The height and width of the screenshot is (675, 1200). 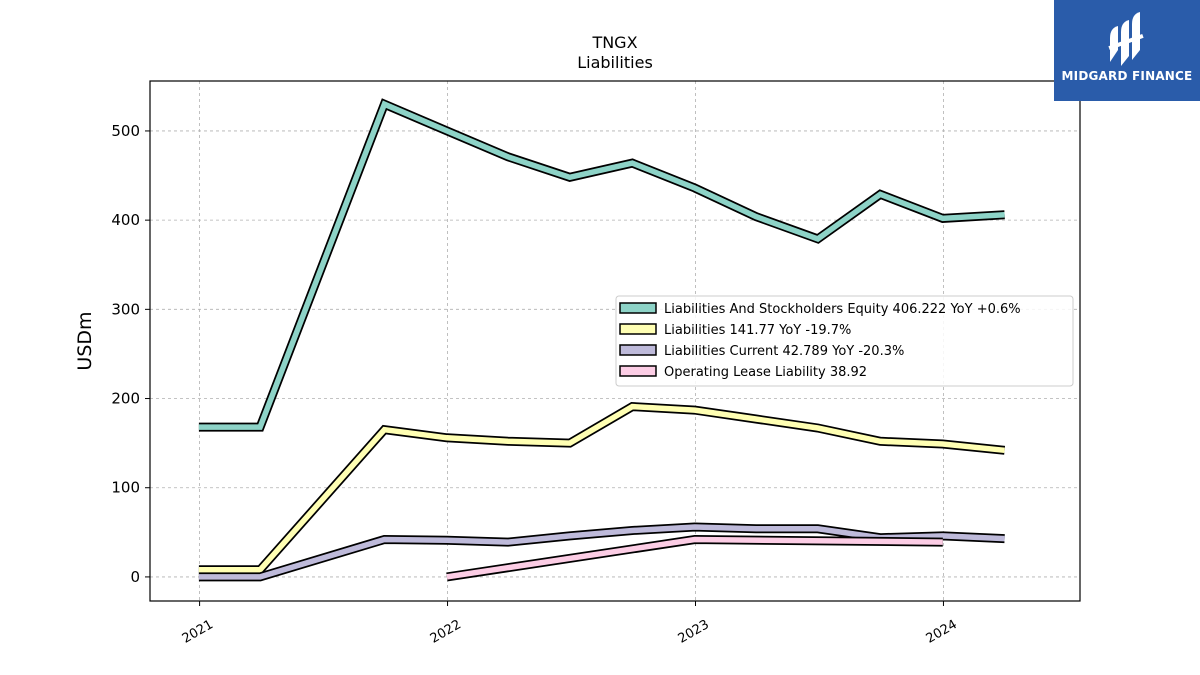 I want to click on series-line, so click(x=694, y=558).